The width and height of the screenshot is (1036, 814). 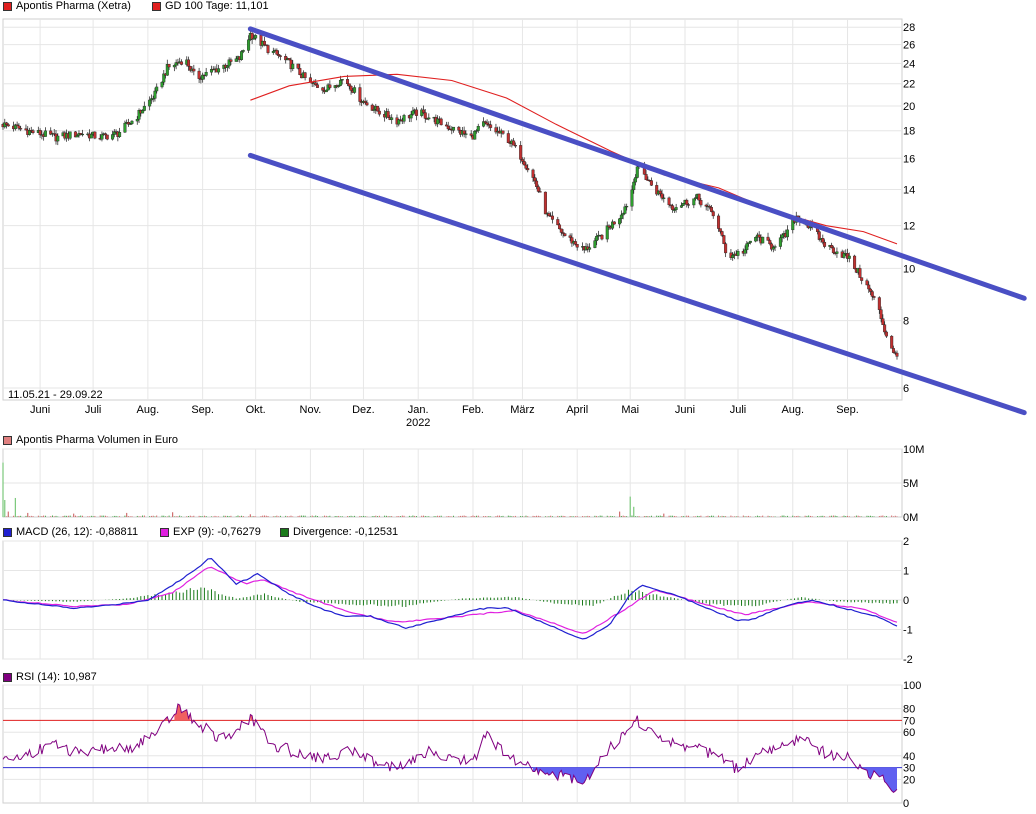 What do you see at coordinates (913, 450) in the screenshot?
I see `volume-tick-label: 10M` at bounding box center [913, 450].